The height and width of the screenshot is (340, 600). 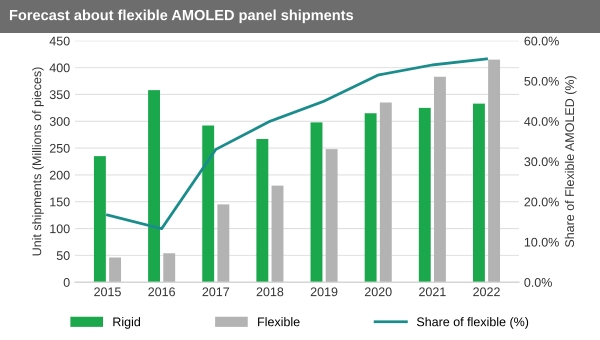 I want to click on y-tick-label: 50, so click(x=63, y=255).